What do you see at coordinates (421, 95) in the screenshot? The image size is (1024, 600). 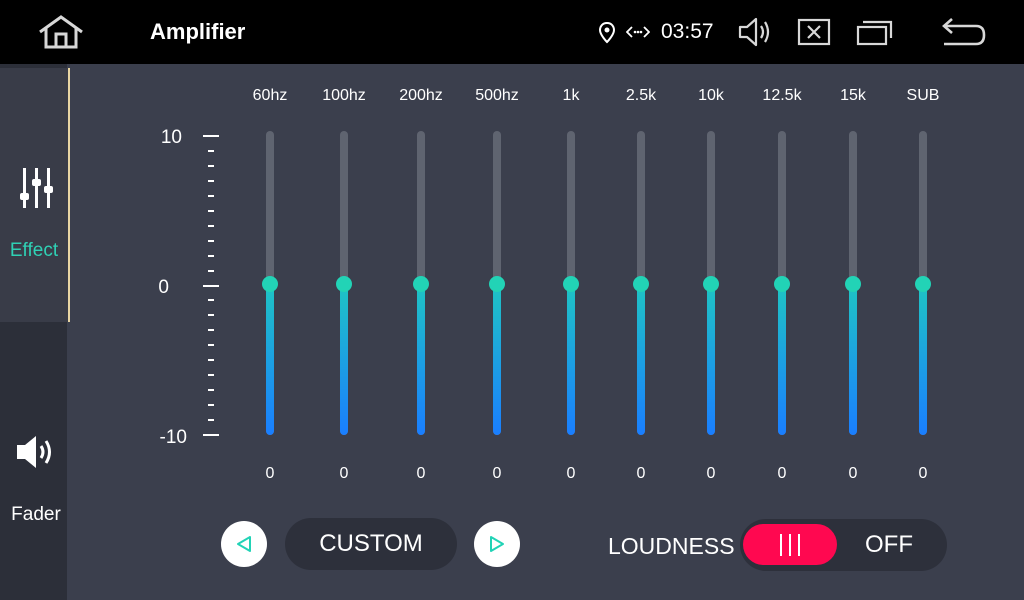 I see `band-label: 200hz` at bounding box center [421, 95].